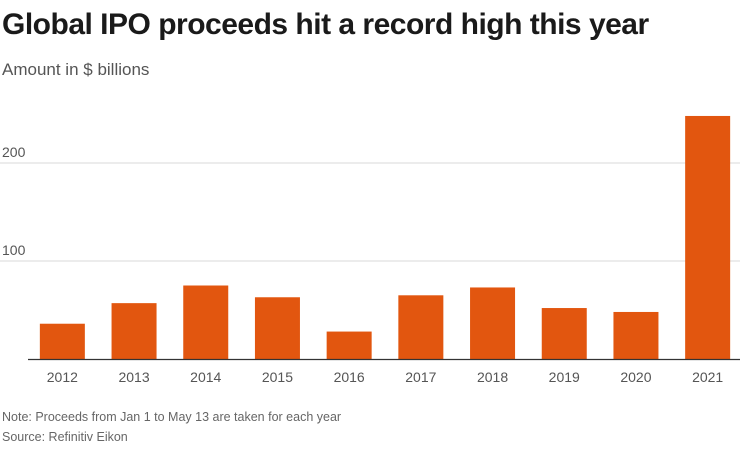 The image size is (740, 459). Describe the element at coordinates (708, 237) in the screenshot. I see `bar-2021` at that location.